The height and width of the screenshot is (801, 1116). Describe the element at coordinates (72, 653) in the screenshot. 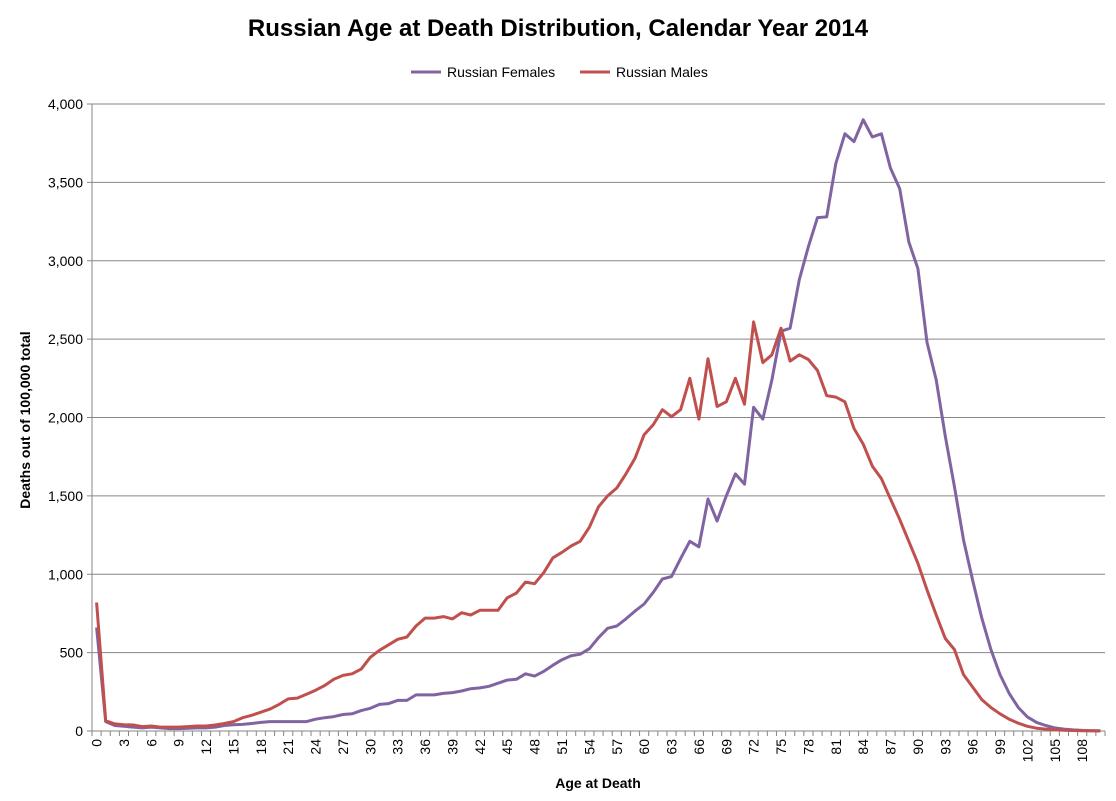

I see `y-tick-label: 500` at that location.